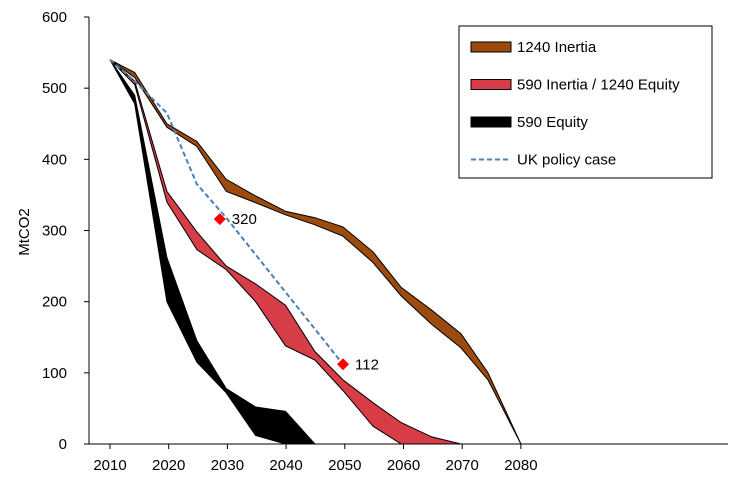  What do you see at coordinates (403, 465) in the screenshot?
I see `x-tick-label: 2060` at bounding box center [403, 465].